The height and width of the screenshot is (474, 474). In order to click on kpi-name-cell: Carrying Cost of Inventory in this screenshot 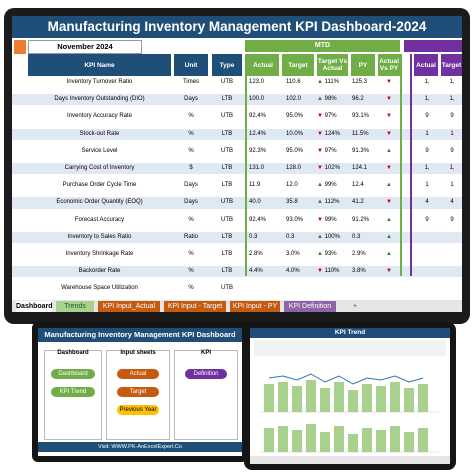, I will do `click(99, 168)`.